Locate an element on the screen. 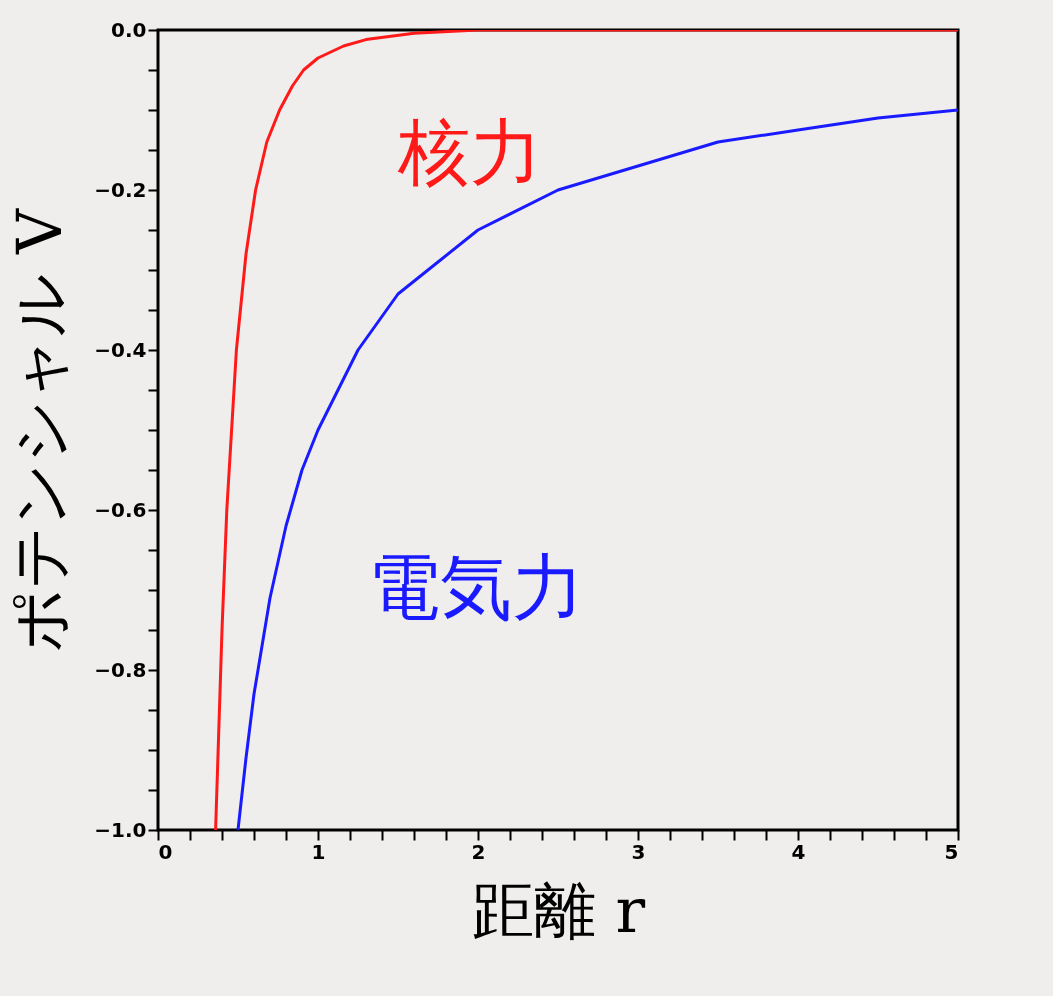  x-tick-label: 5 is located at coordinates (951, 851).